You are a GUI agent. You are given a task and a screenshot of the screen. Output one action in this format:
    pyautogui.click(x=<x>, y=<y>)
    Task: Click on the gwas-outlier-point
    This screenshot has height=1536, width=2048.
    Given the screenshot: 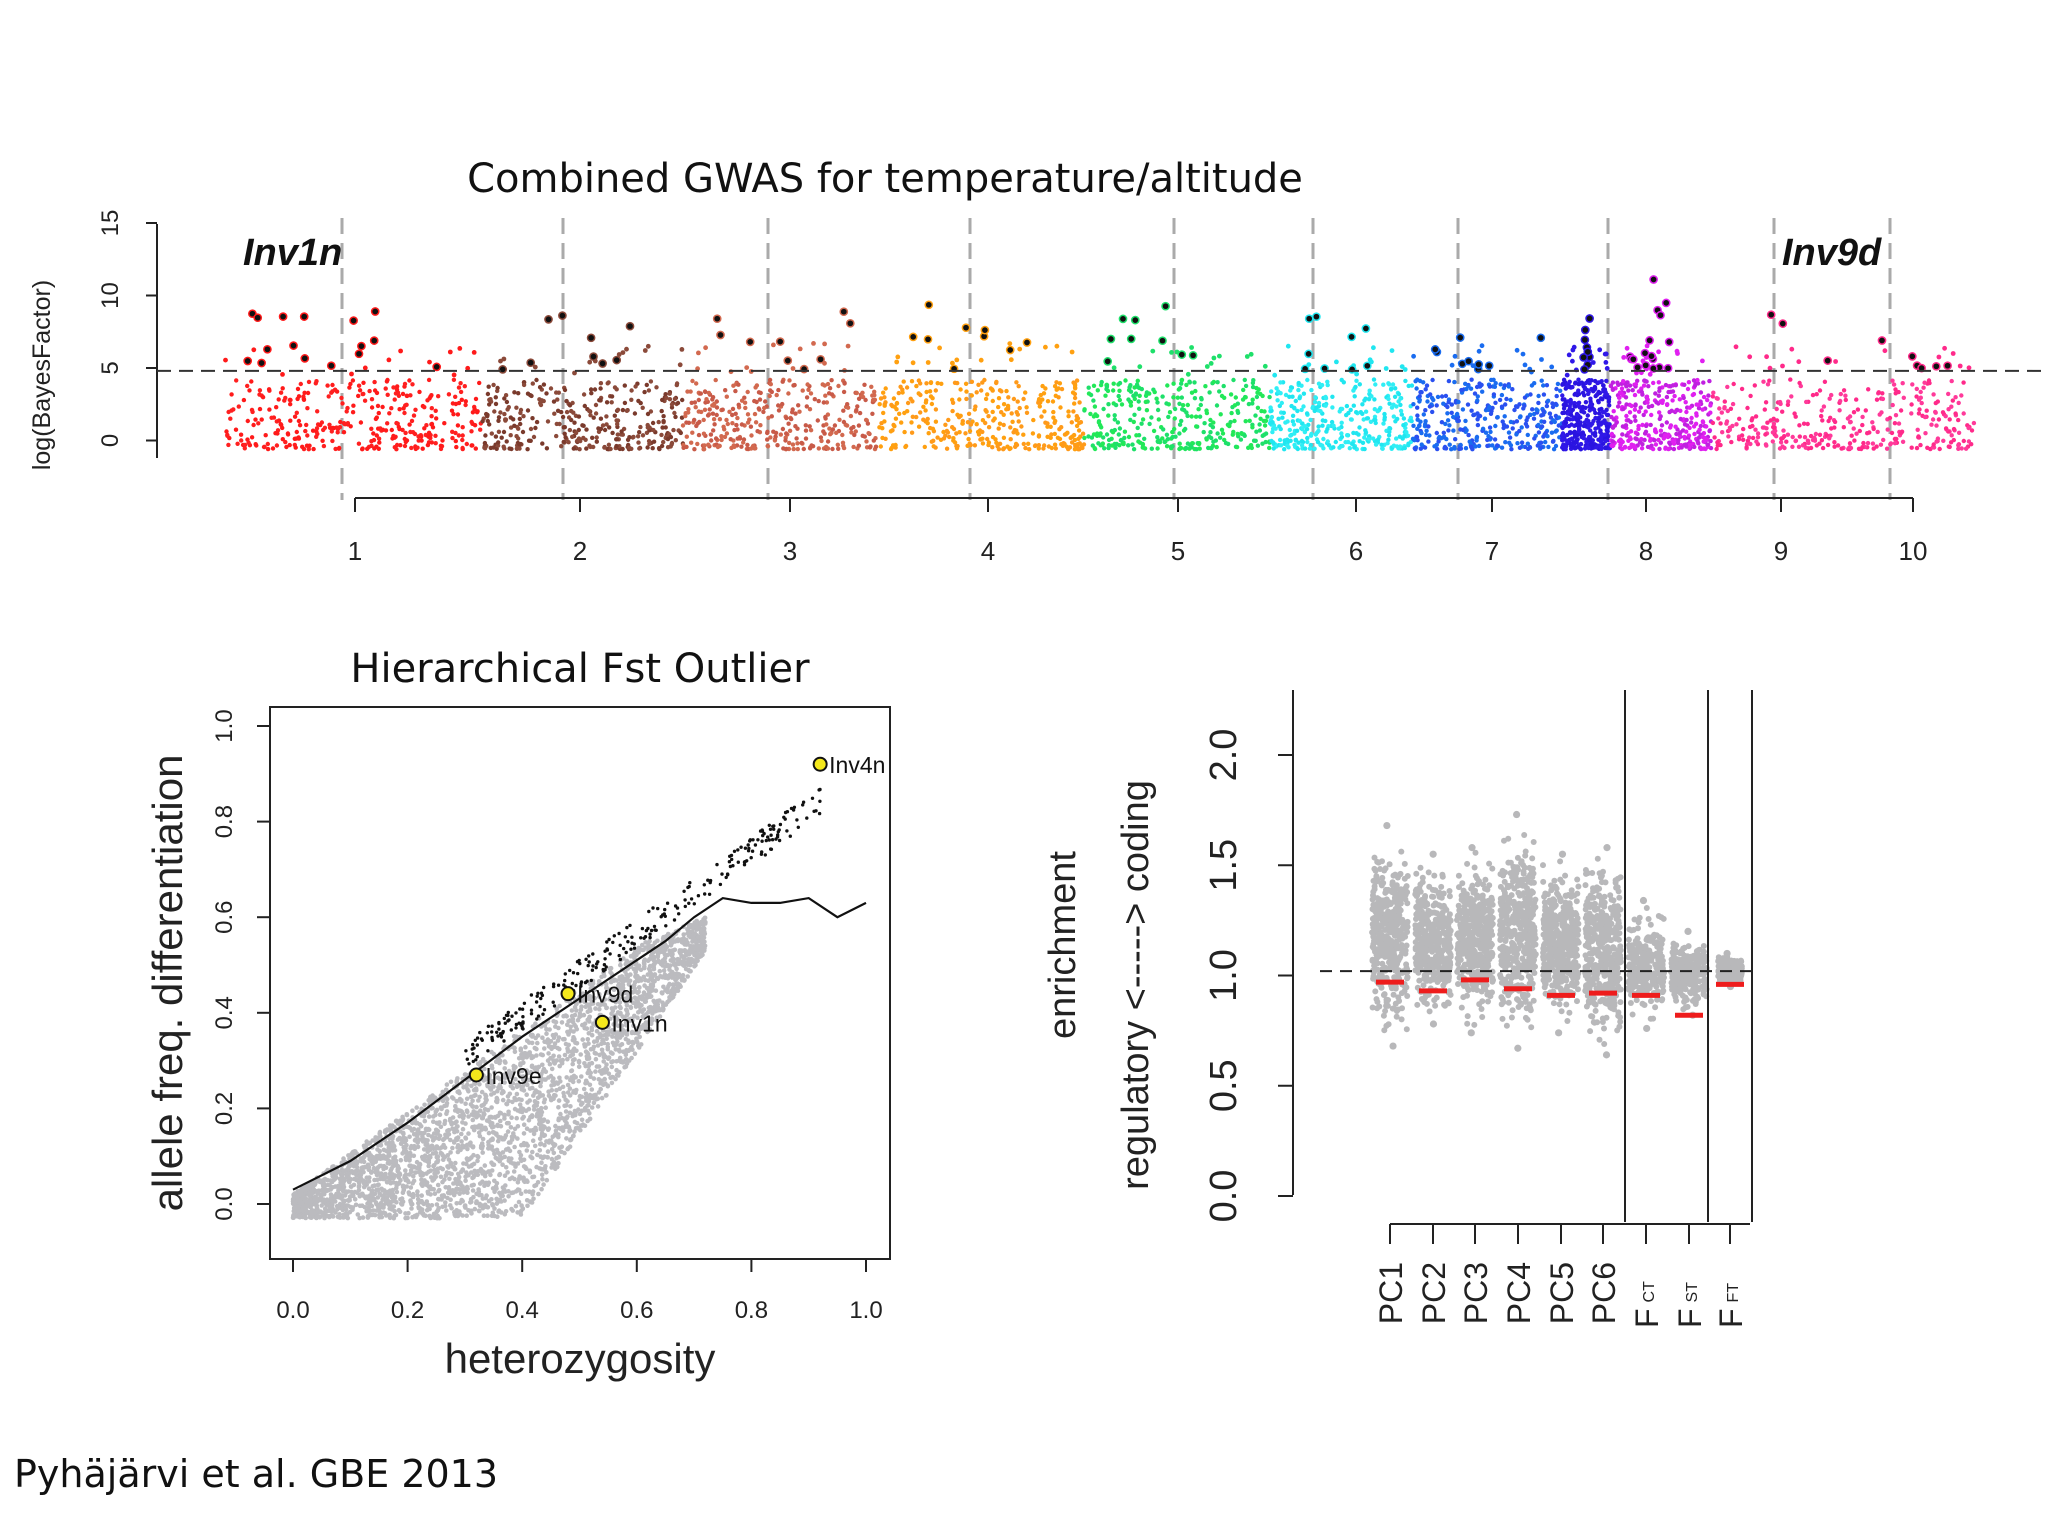 What is the action you would take?
    pyautogui.click(x=1308, y=354)
    